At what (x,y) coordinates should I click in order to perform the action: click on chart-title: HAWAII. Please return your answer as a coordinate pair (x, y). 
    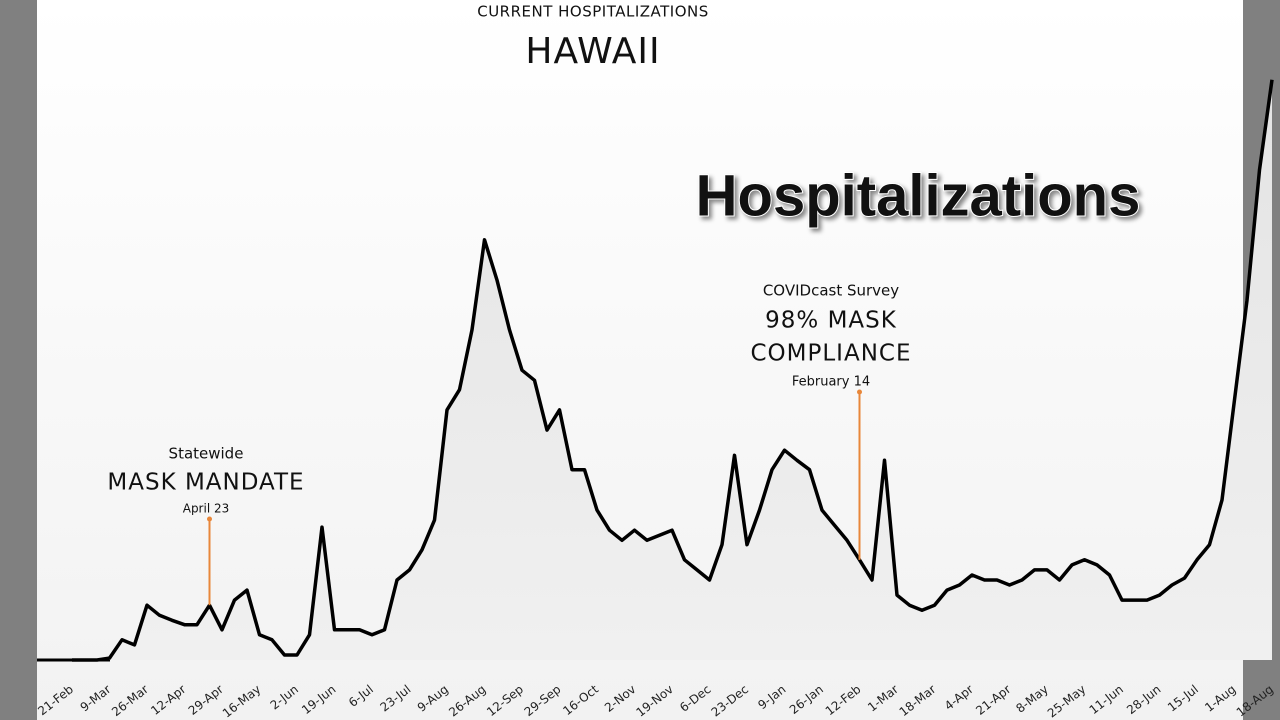
    Looking at the image, I should click on (592, 51).